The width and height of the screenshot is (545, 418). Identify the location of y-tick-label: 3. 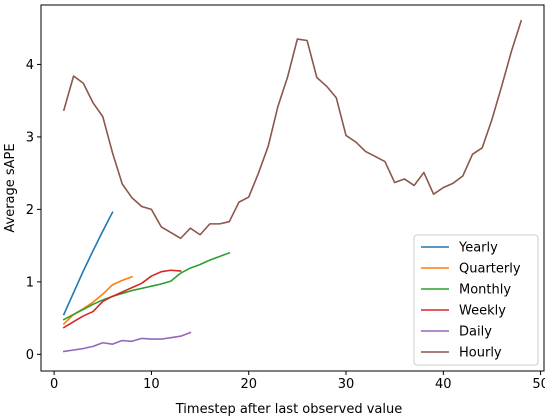
(30, 137).